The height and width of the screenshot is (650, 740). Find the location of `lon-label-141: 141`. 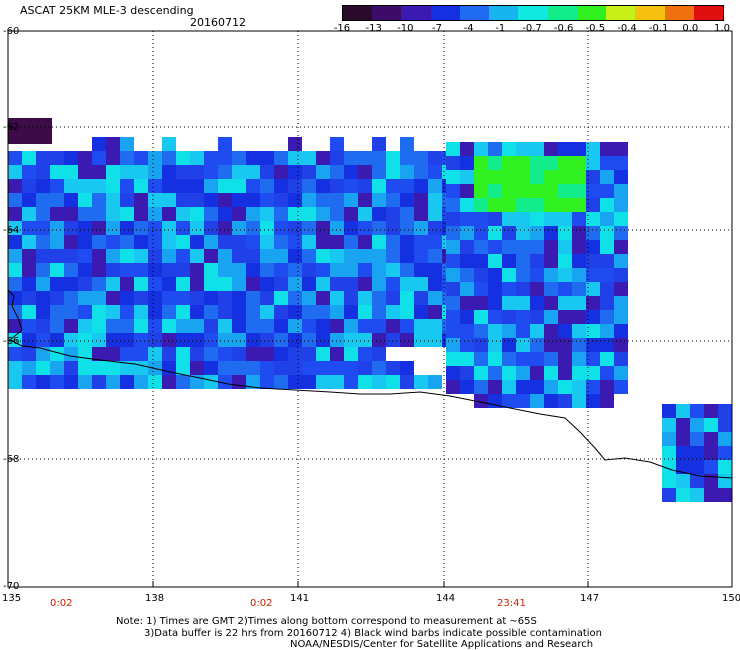

lon-label-141: 141 is located at coordinates (300, 598).